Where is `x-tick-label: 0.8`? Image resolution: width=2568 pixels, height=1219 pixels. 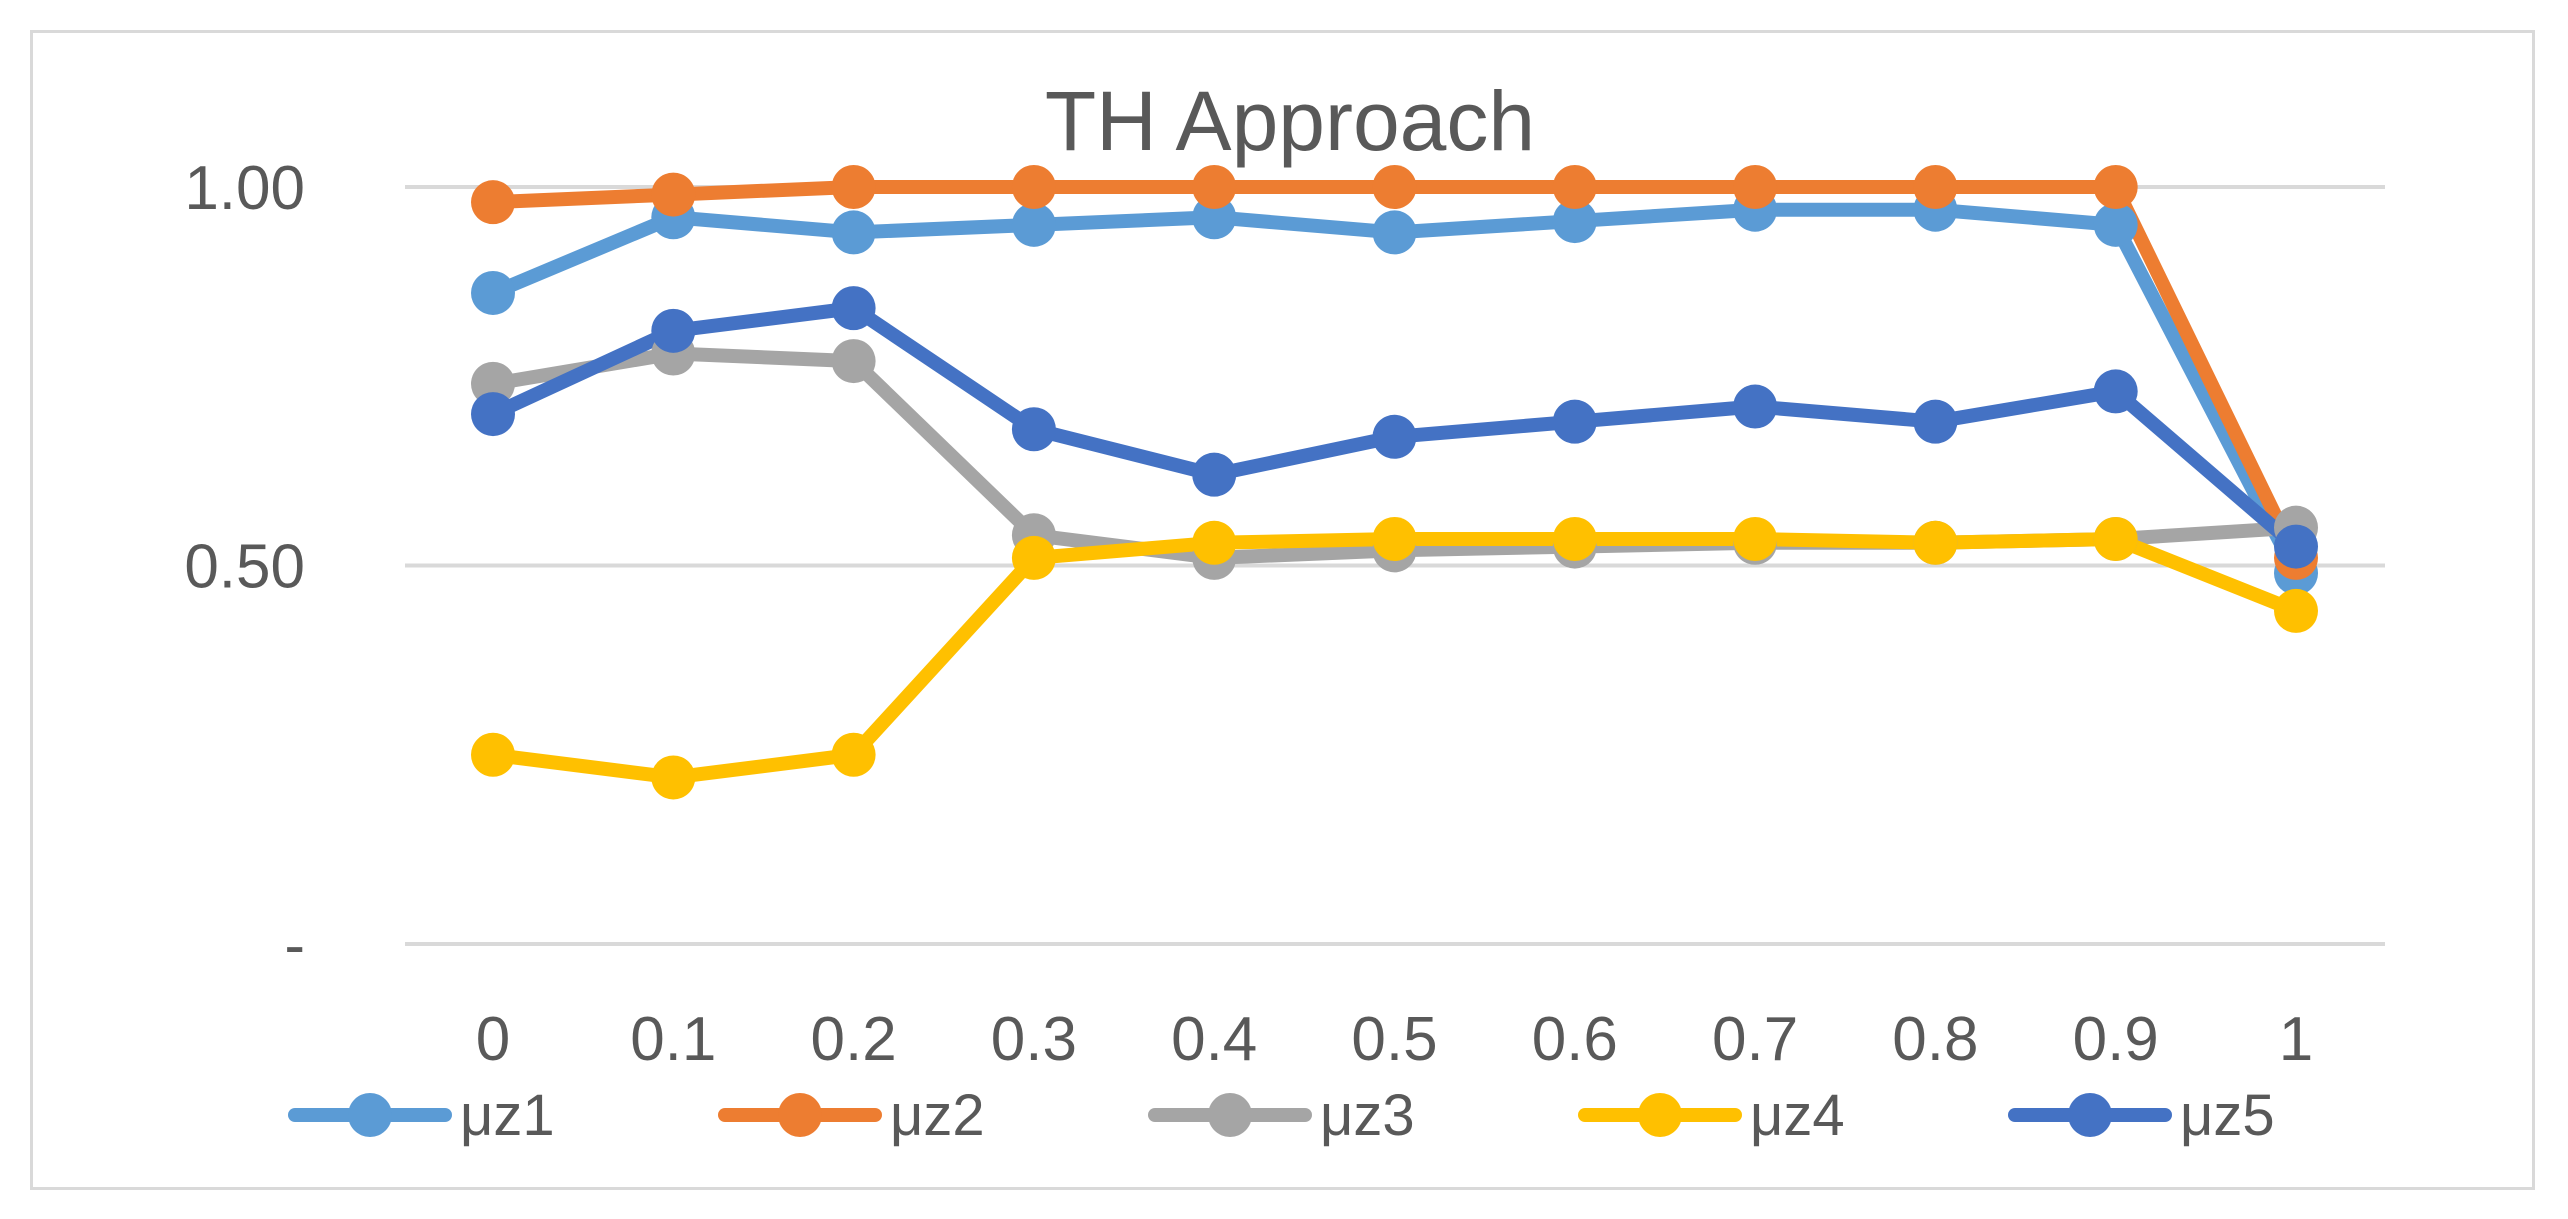
x-tick-label: 0.8 is located at coordinates (1935, 1039).